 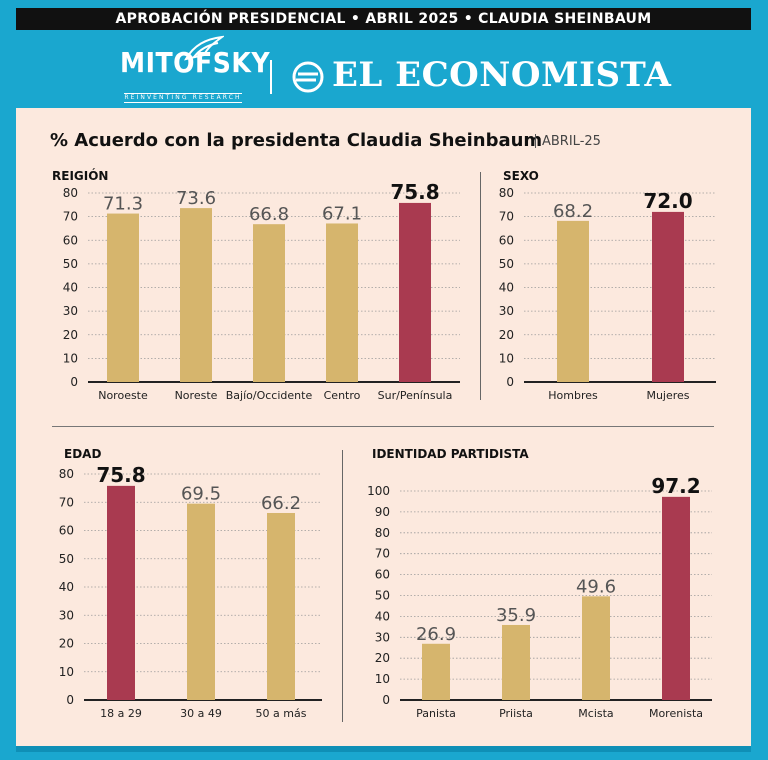 I want to click on economista-logo: EL ECONOMISTA, so click(x=502, y=75).